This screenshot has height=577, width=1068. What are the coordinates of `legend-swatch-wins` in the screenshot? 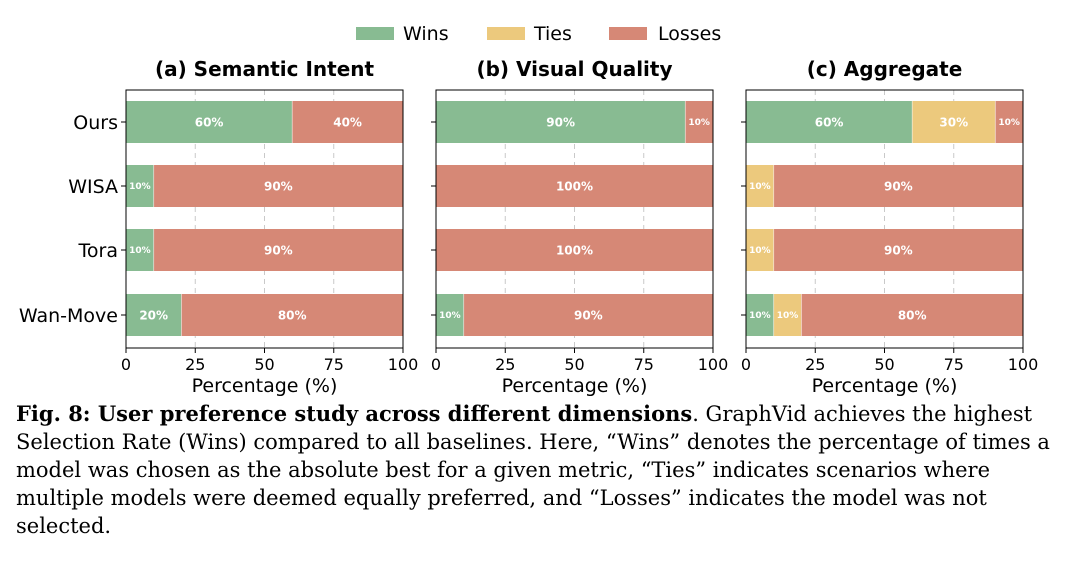 It's located at (375, 33).